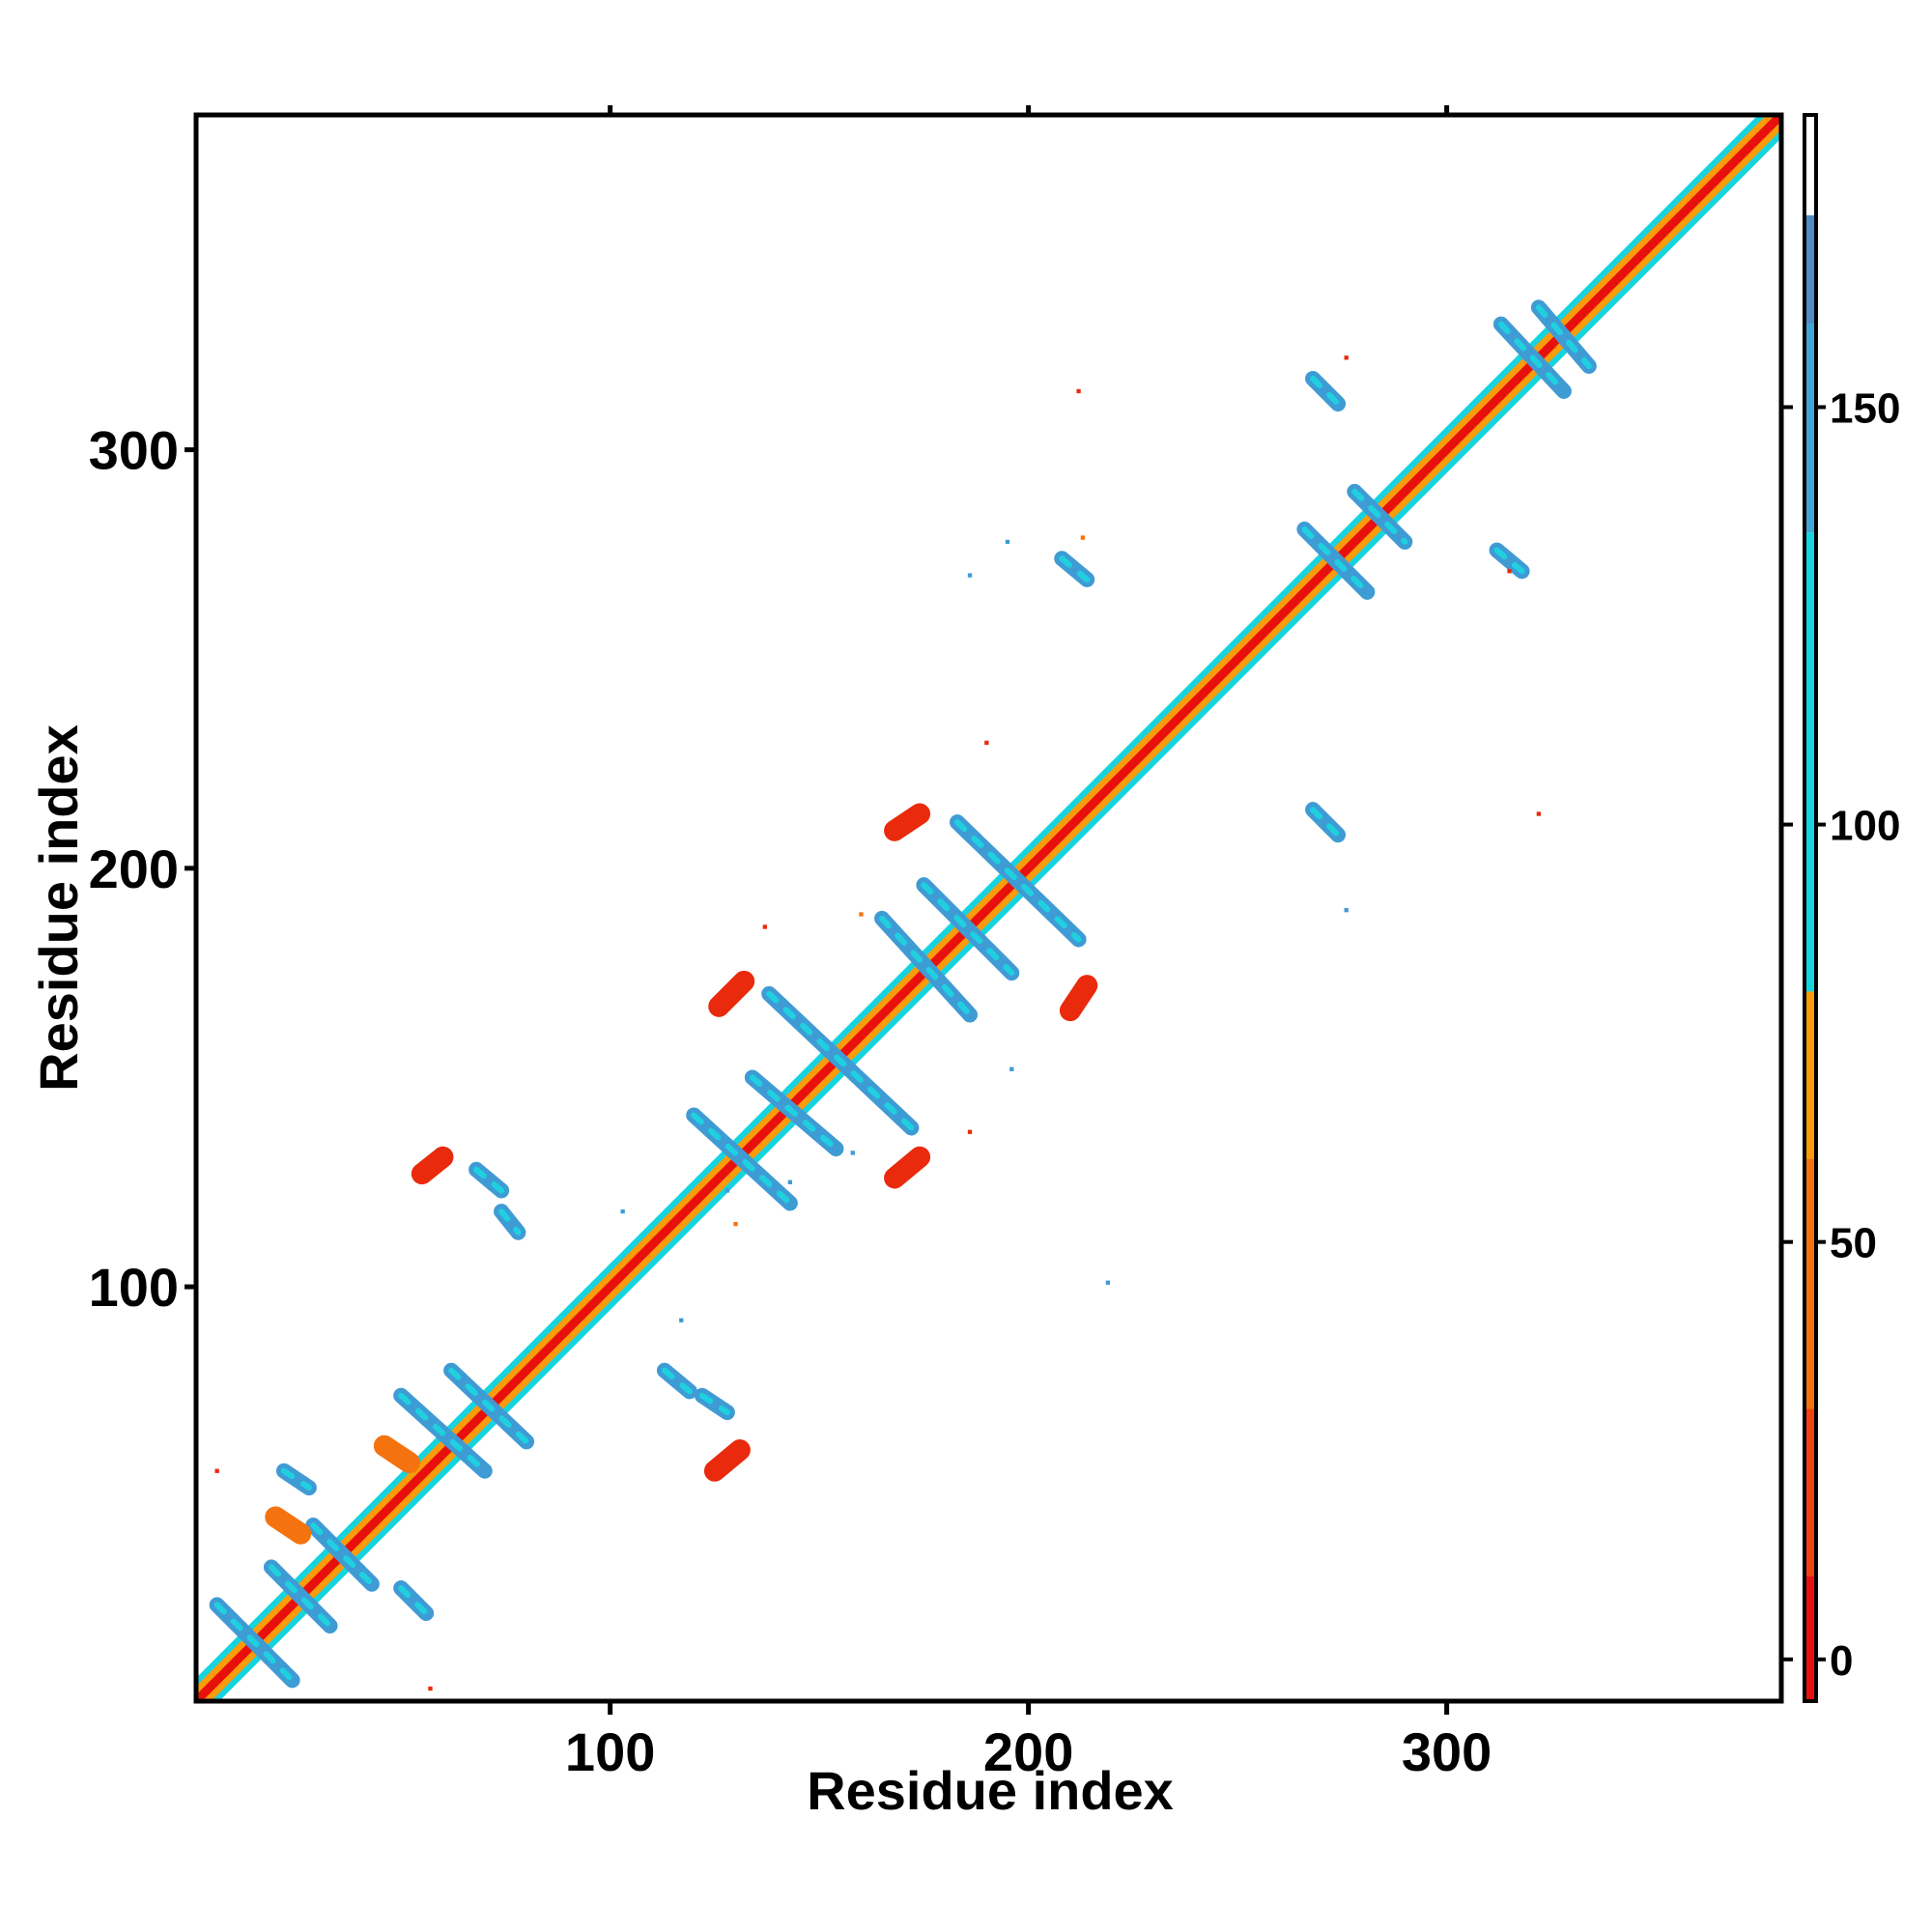 This screenshot has width=1932, height=1932. Describe the element at coordinates (58, 908) in the screenshot. I see `y-axis-label: Residue index` at that location.